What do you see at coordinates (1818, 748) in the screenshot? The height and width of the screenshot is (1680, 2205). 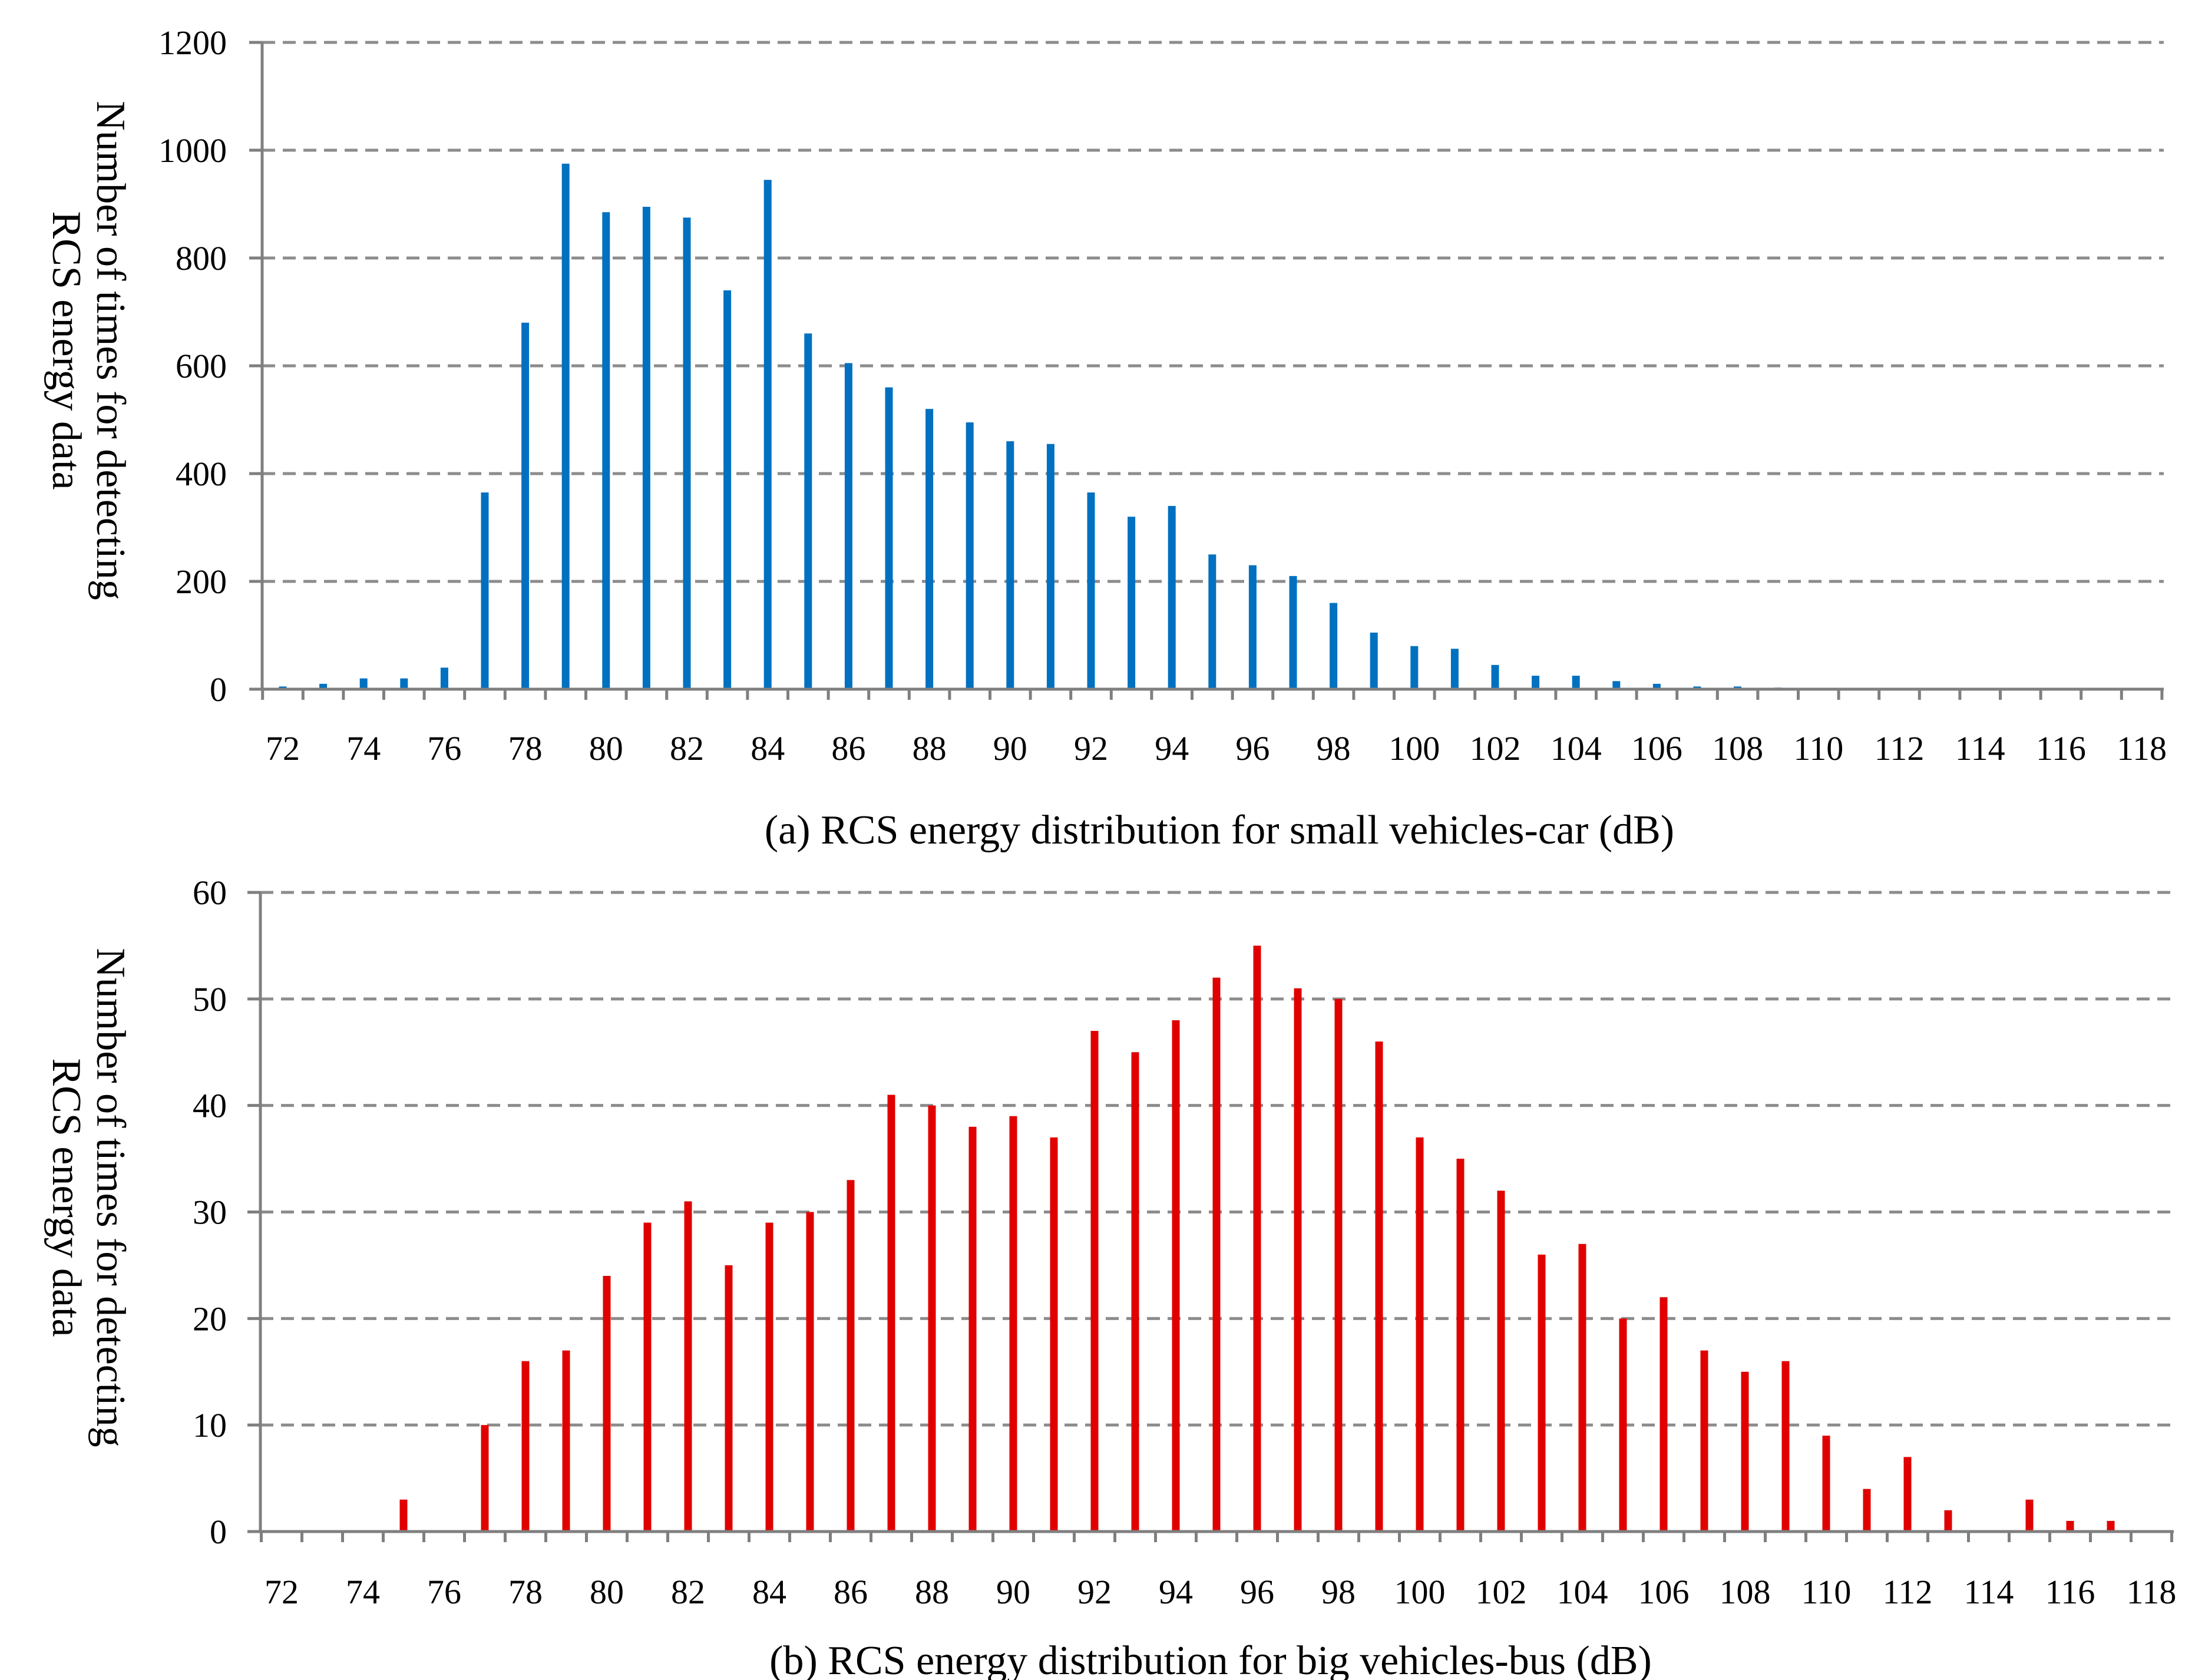 I see `car-x-tick-label: 110` at bounding box center [1818, 748].